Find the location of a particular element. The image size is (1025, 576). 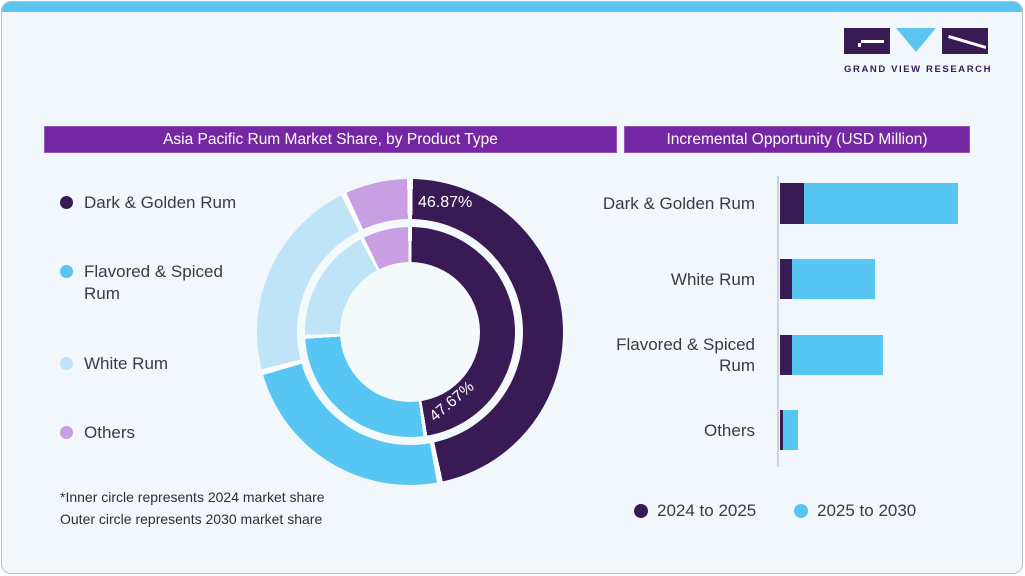

legend-item: Others is located at coordinates (162, 433).